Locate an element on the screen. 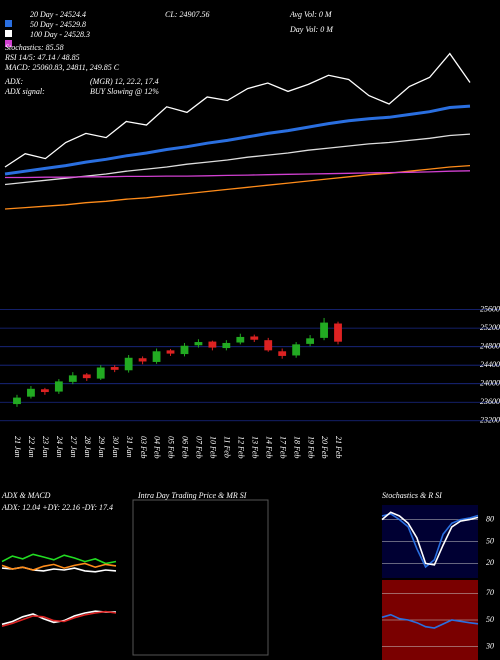 The width and height of the screenshot is (500, 660). indicator-label: RSI 14/5: 47.14 / 48.85 is located at coordinates (42, 57).